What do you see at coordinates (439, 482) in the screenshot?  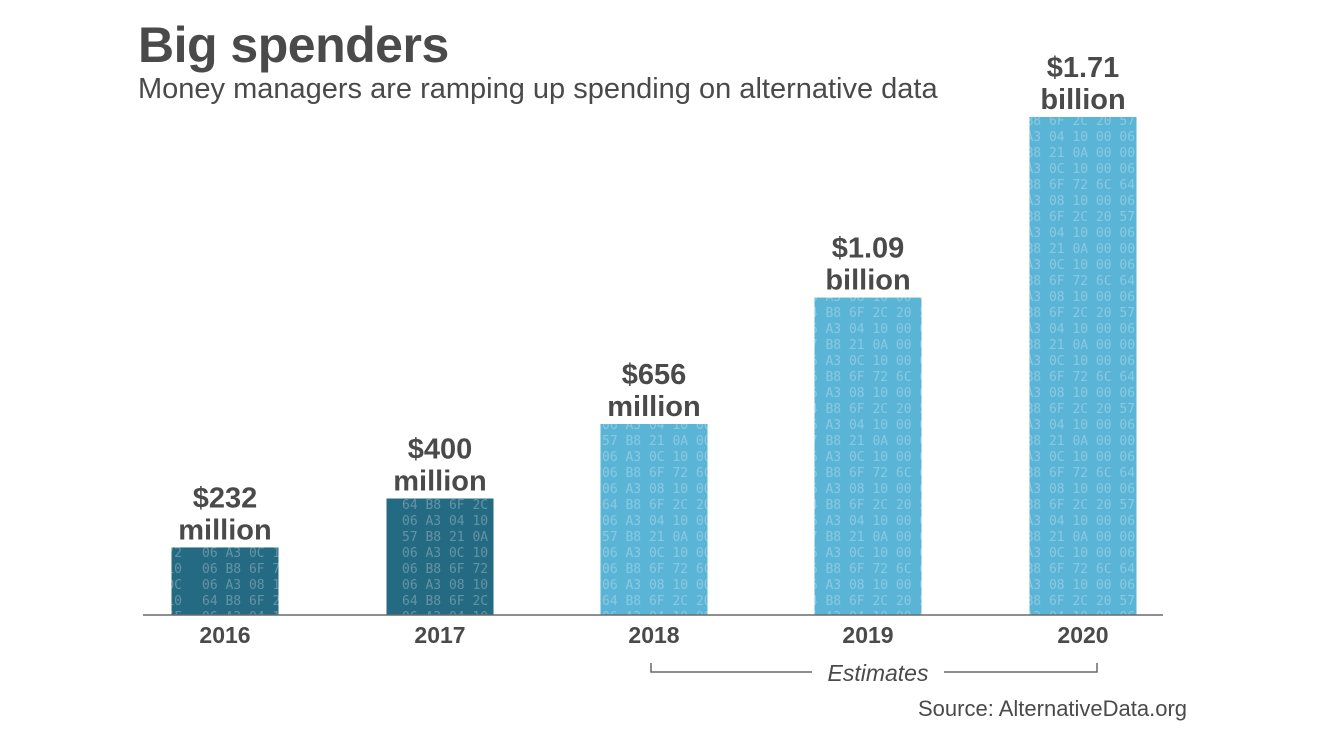 I see `value-unit-label-2017: million` at bounding box center [439, 482].